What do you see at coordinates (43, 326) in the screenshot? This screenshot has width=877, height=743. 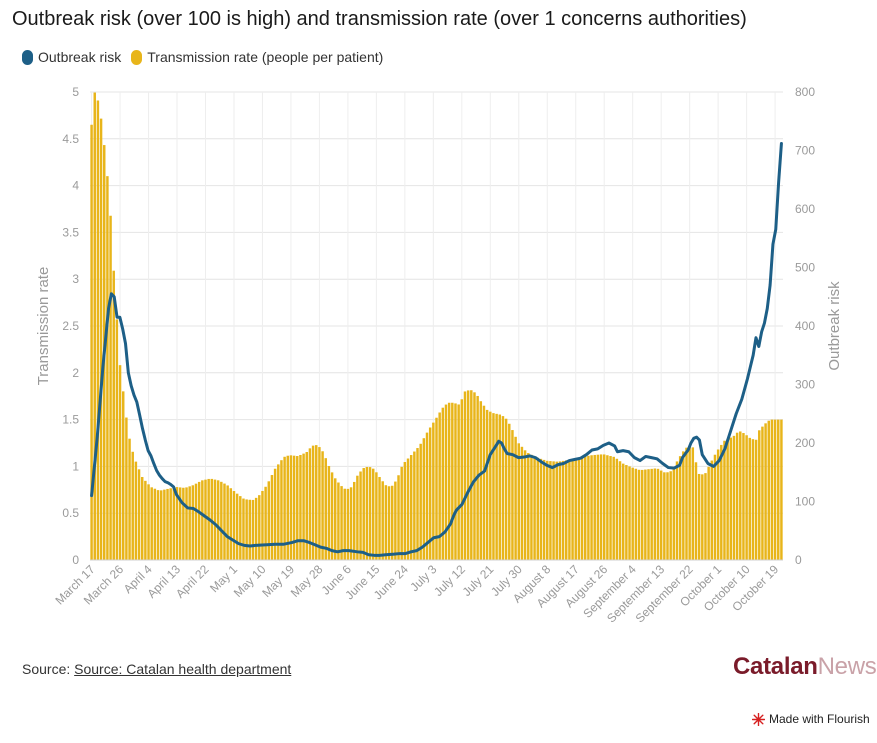 I see `y-left-axis-title: Transmission rate` at bounding box center [43, 326].